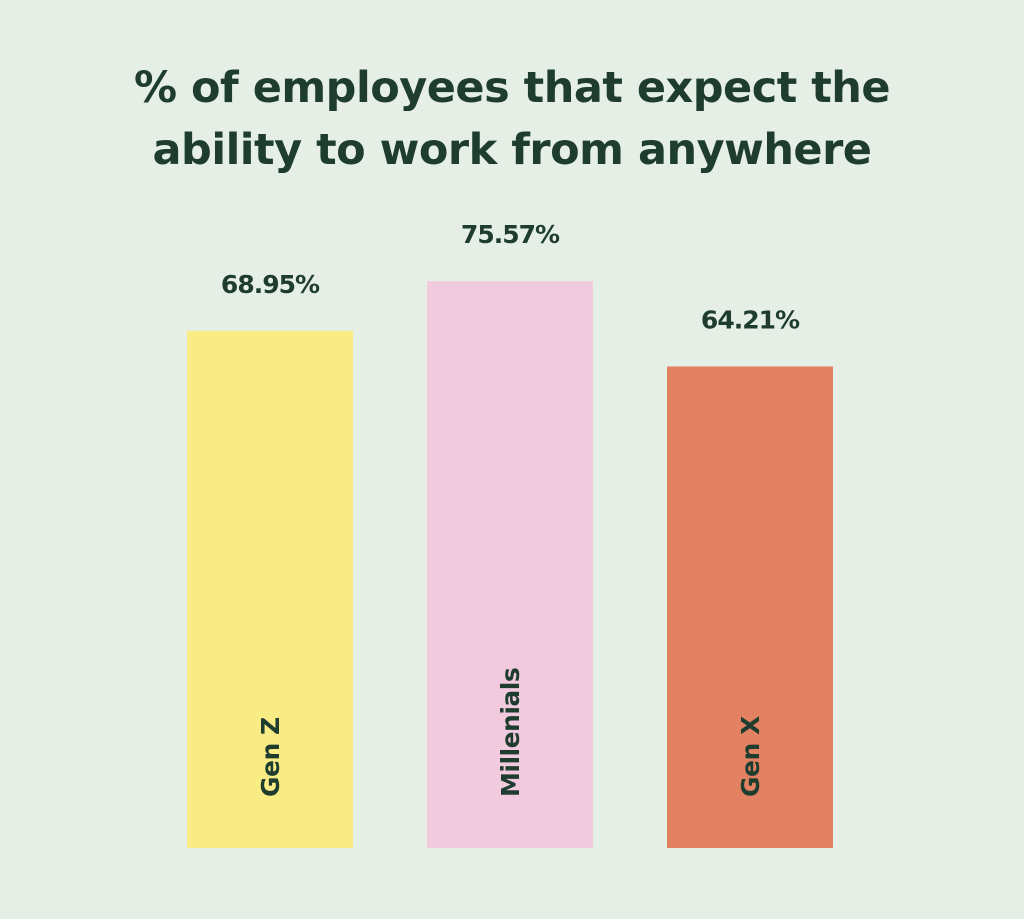 Image resolution: width=1024 pixels, height=919 pixels. Describe the element at coordinates (510, 234) in the screenshot. I see `value-label-millenials: 75.57%` at that location.